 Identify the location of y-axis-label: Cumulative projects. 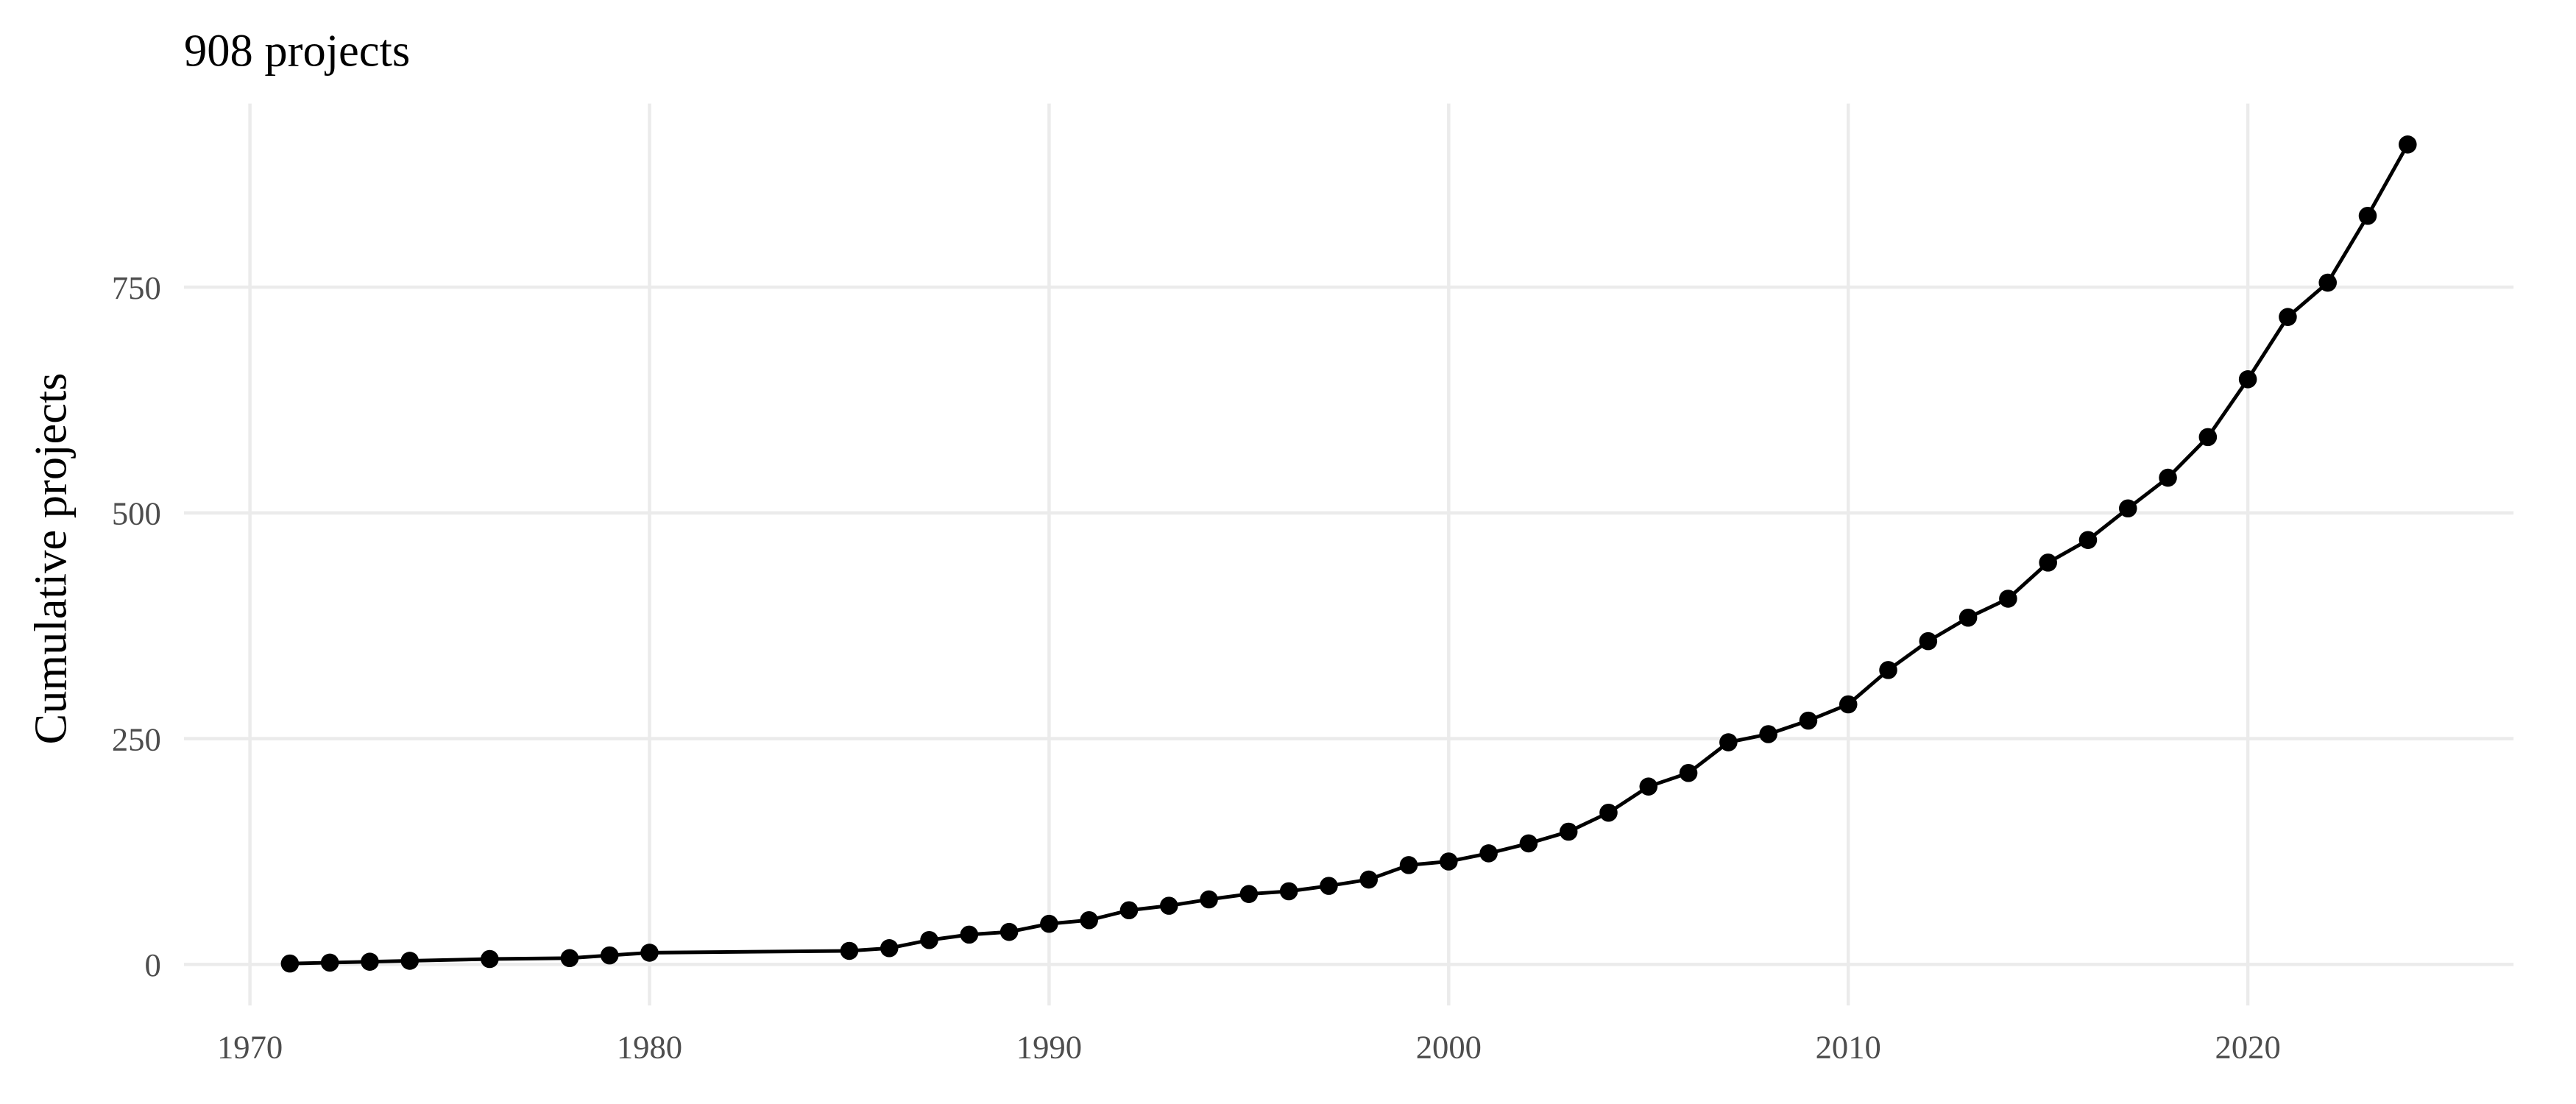
(50, 558).